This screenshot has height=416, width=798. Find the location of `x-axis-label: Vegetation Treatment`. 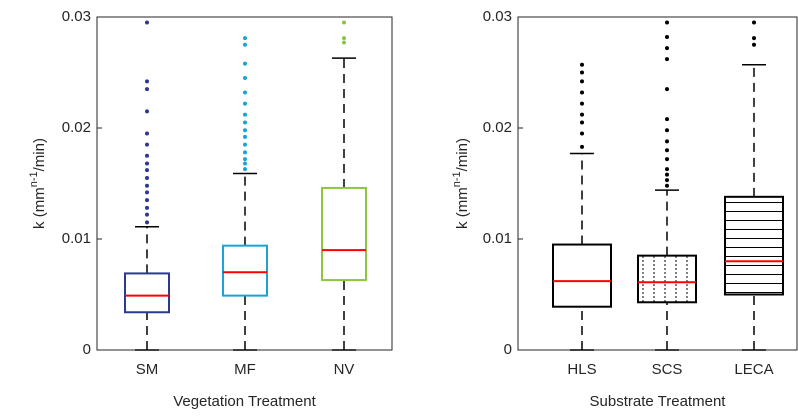

x-axis-label: Vegetation Treatment is located at coordinates (244, 401).